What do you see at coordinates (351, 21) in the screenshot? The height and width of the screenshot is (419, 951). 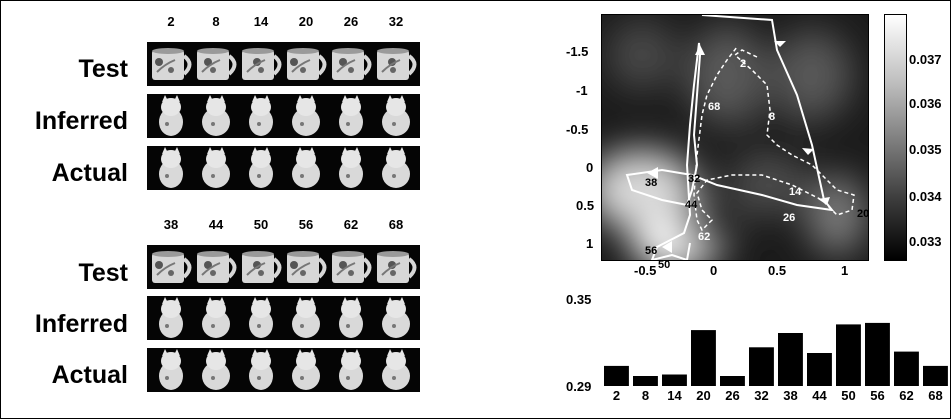 I see `frame-number: 26` at bounding box center [351, 21].